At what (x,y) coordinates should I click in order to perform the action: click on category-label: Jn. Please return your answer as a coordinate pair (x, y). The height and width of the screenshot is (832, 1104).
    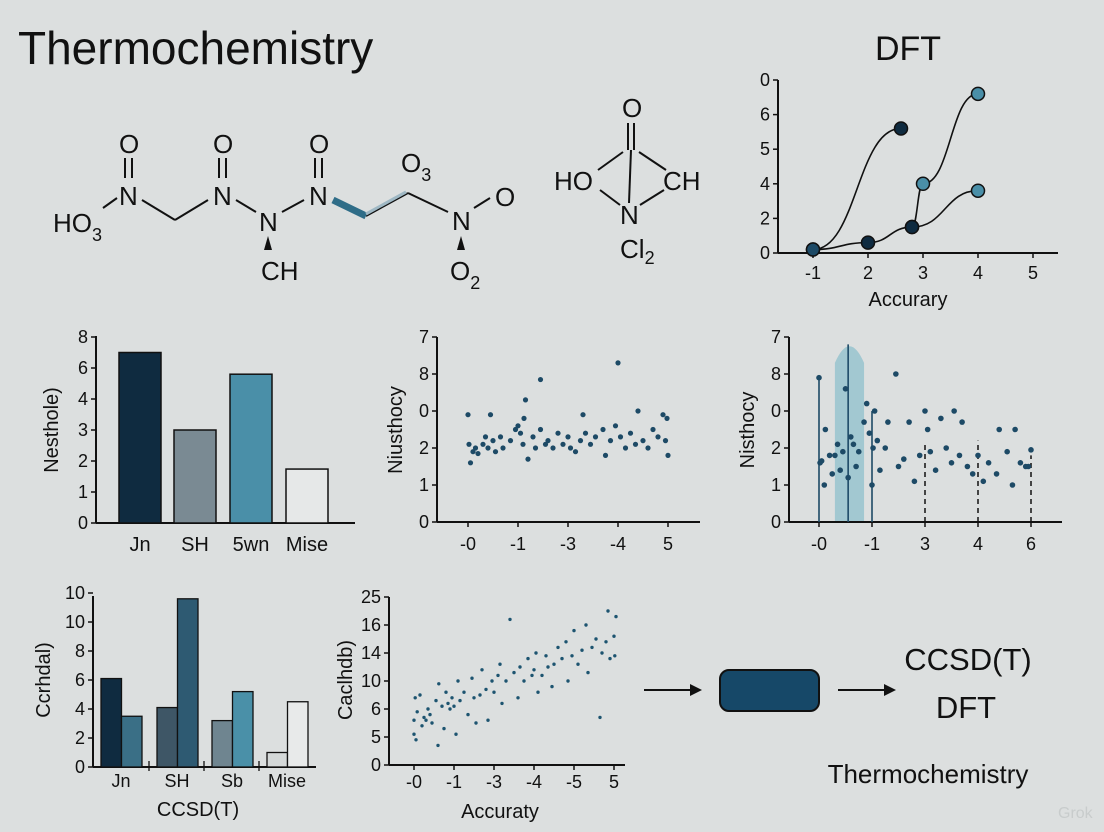
    Looking at the image, I should click on (139, 545).